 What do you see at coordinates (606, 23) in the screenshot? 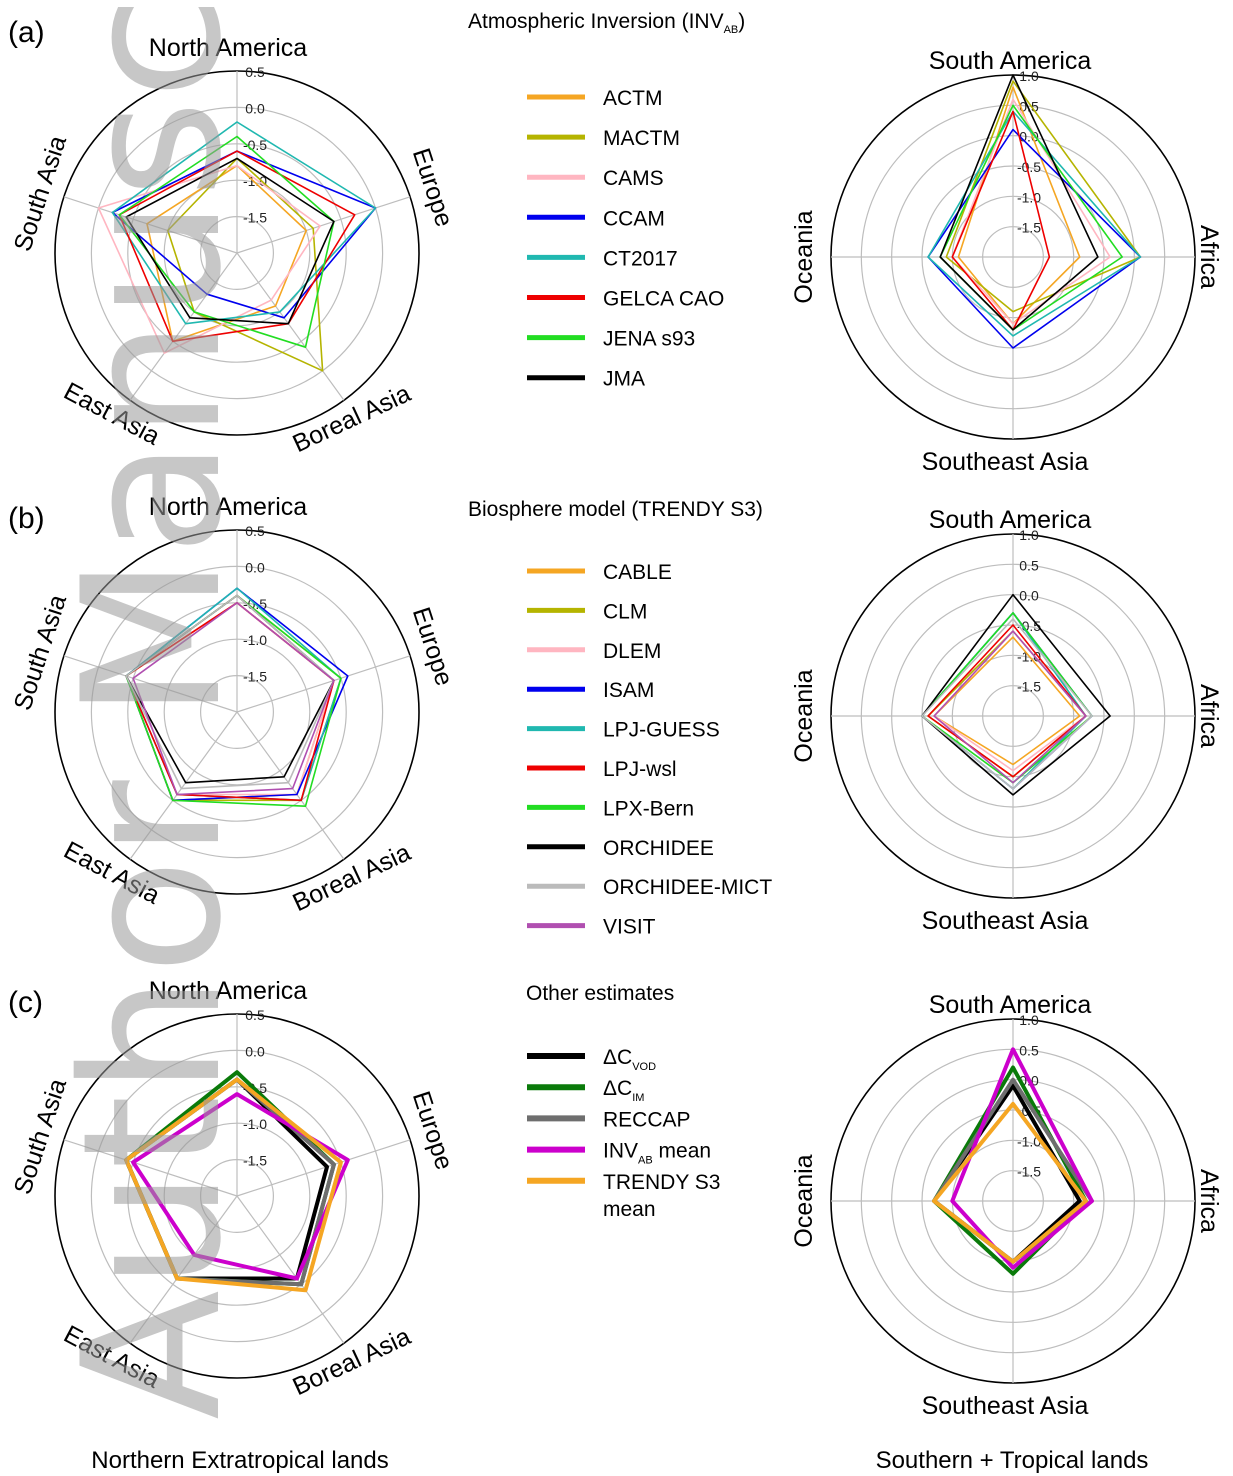
I see `legend-title: Atmospheric Inversion (INVAB)` at bounding box center [606, 23].